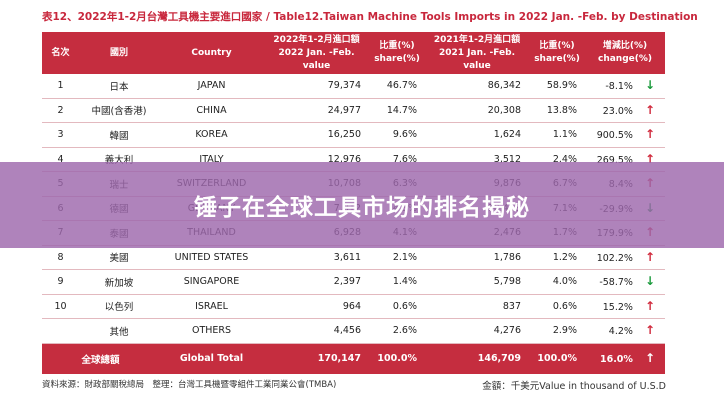  Describe the element at coordinates (625, 257) in the screenshot. I see `change-cell: 102.2% ↑` at that location.